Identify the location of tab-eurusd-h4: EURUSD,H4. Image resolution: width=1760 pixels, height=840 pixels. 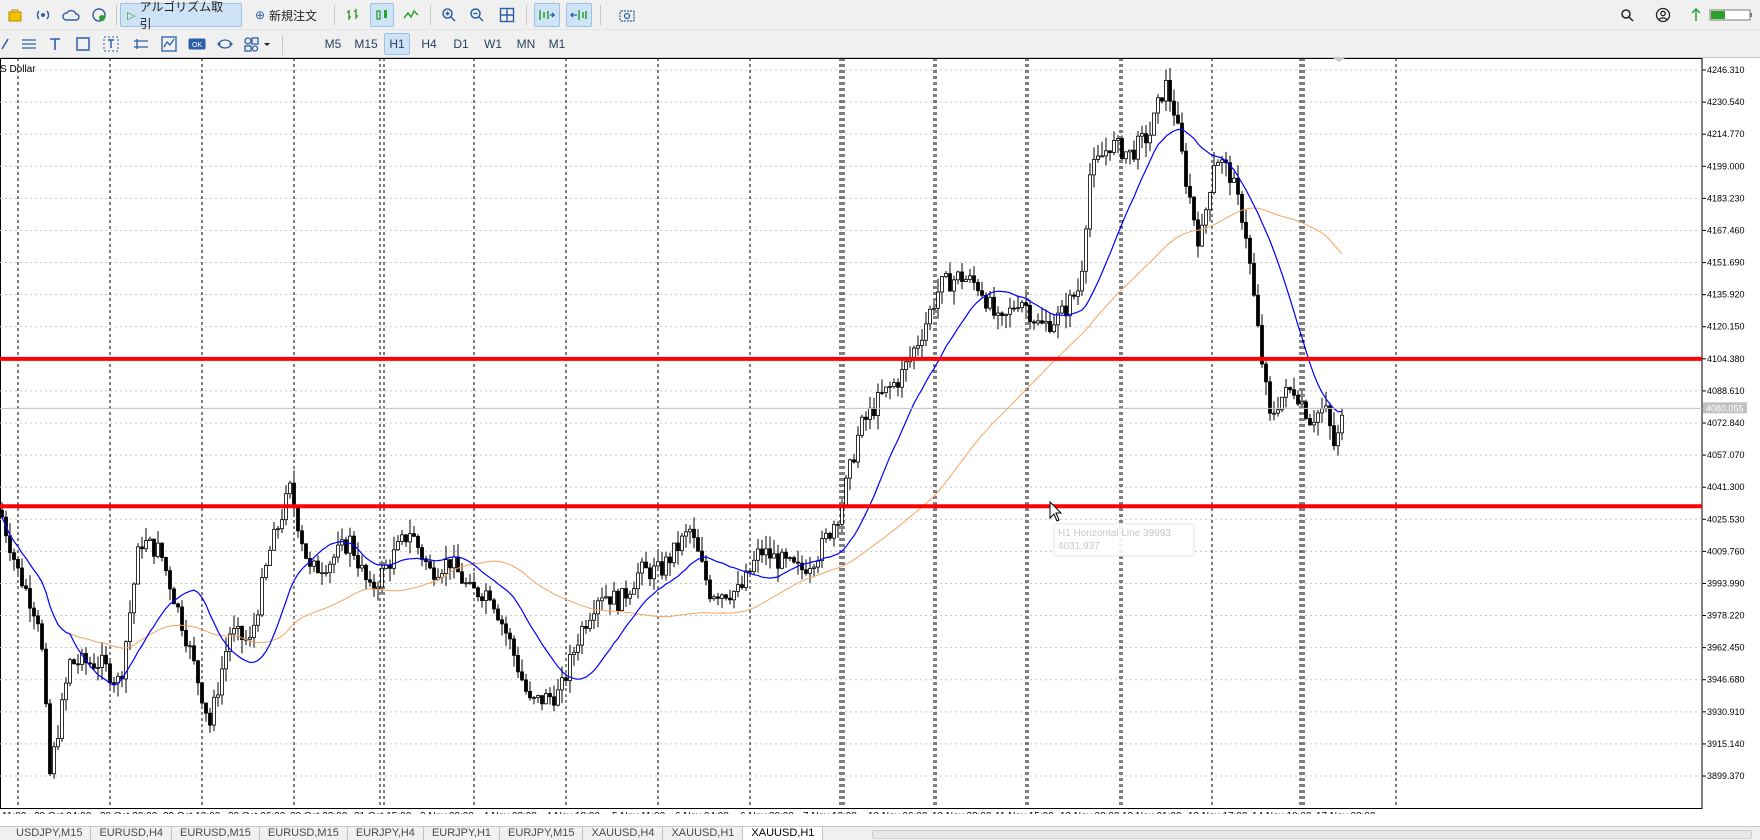
(132, 833).